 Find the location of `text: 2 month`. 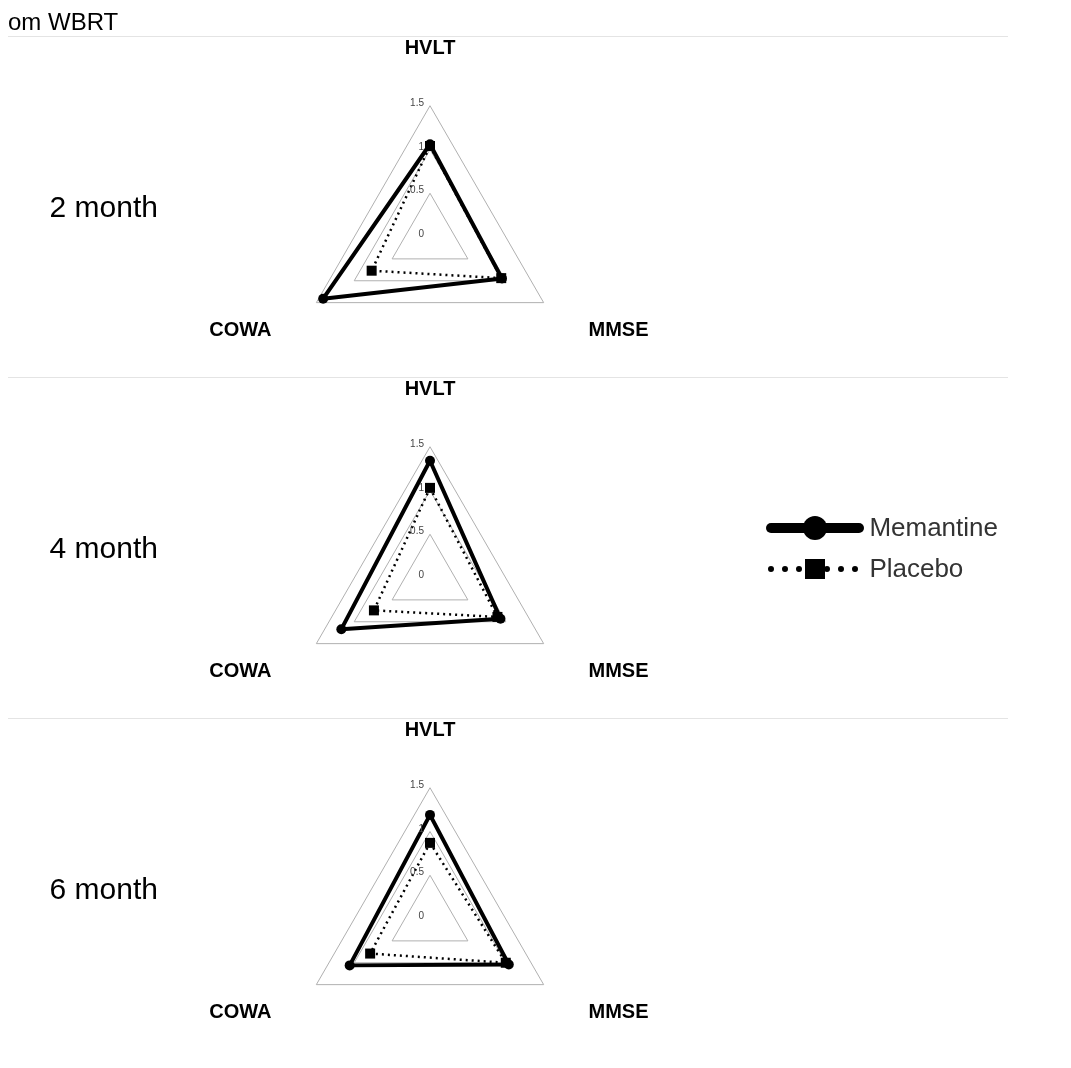

text: 2 month is located at coordinates (103, 207).